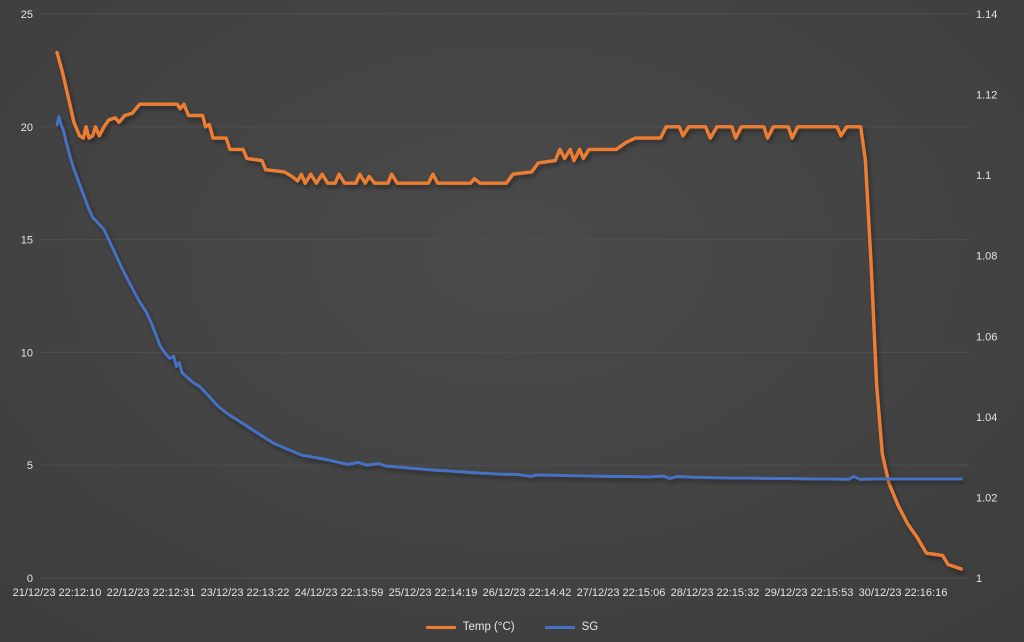 Image resolution: width=1024 pixels, height=642 pixels. What do you see at coordinates (30, 579) in the screenshot?
I see `y-left-tick-label: 0` at bounding box center [30, 579].